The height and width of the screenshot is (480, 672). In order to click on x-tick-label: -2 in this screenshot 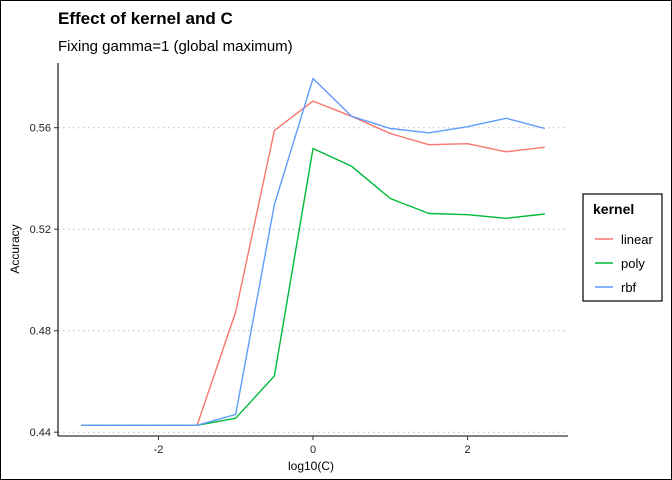, I will do `click(159, 450)`.